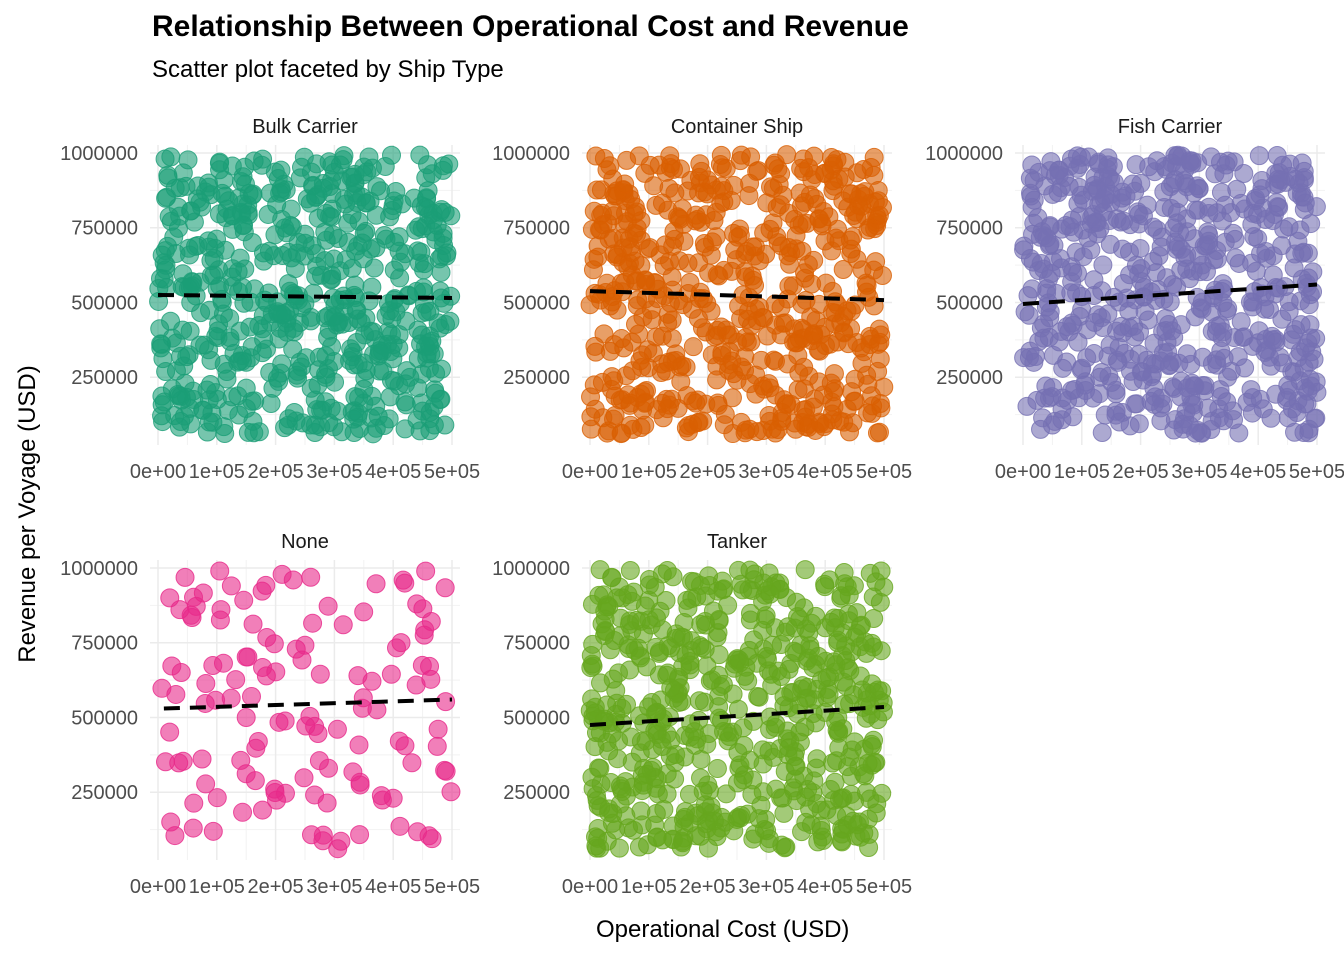 The width and height of the screenshot is (1344, 960). I want to click on trend-line, so click(305, 296).